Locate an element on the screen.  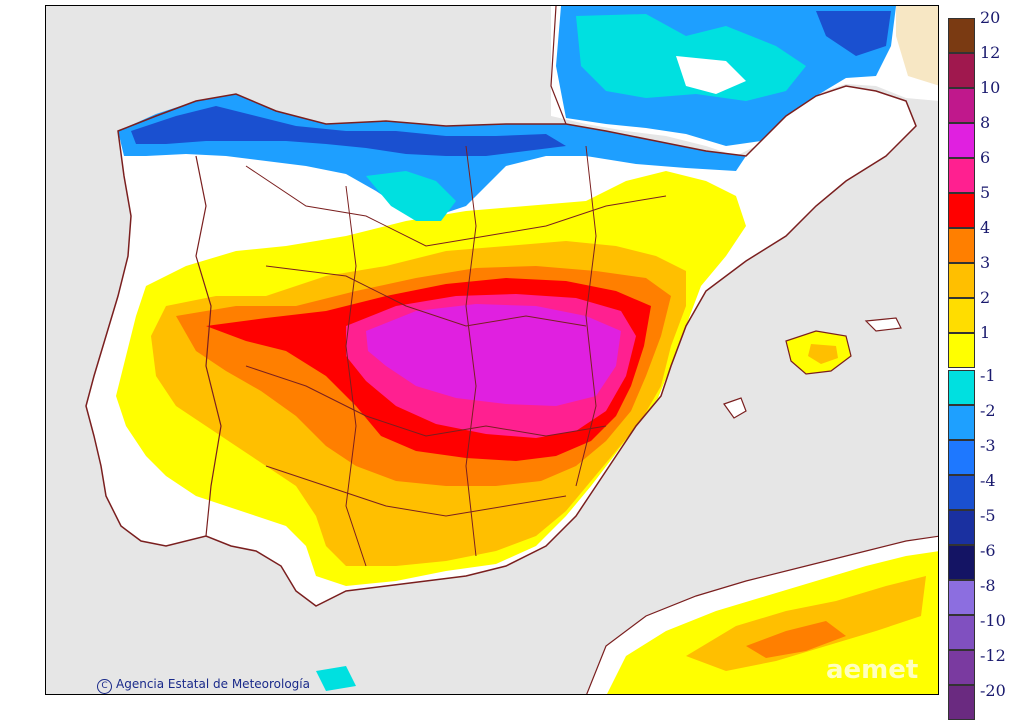
north-cold-dark is located at coordinates (348, 131).